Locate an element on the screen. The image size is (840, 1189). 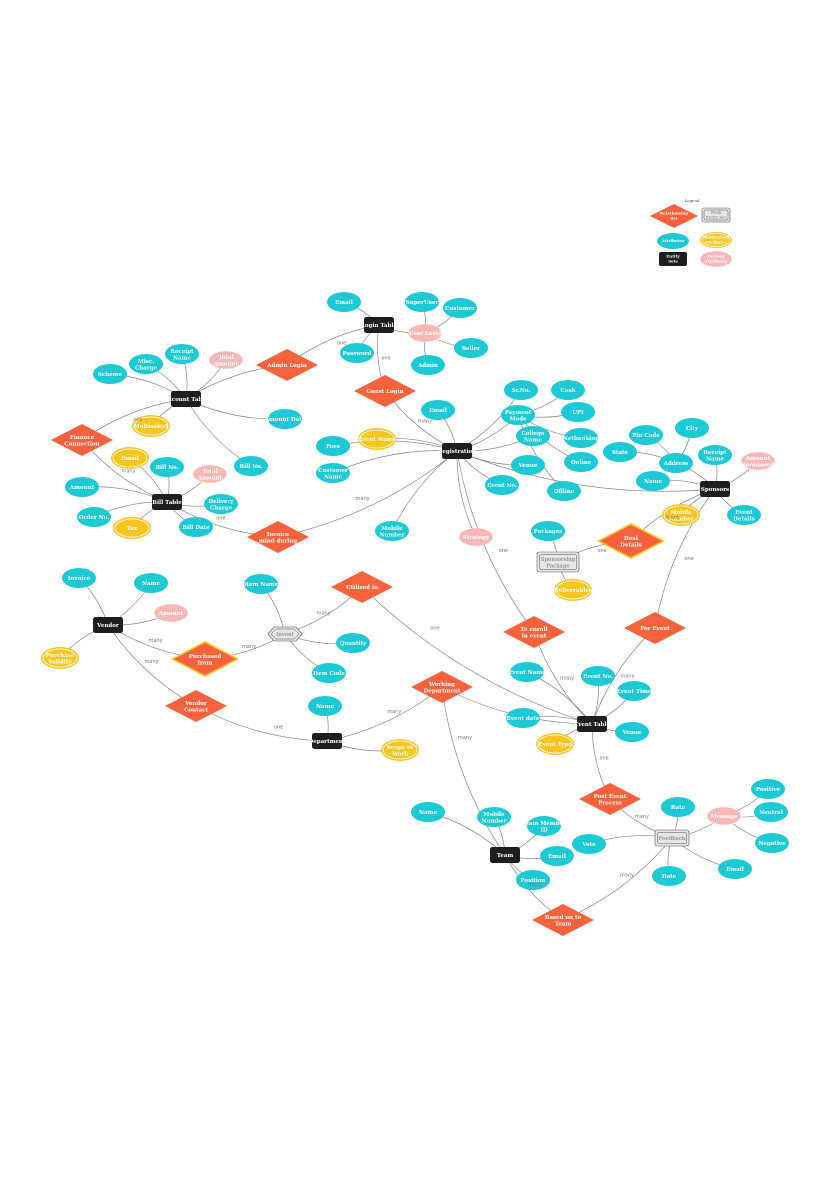
attribute-a-item-name: Item Name is located at coordinates (261, 584).